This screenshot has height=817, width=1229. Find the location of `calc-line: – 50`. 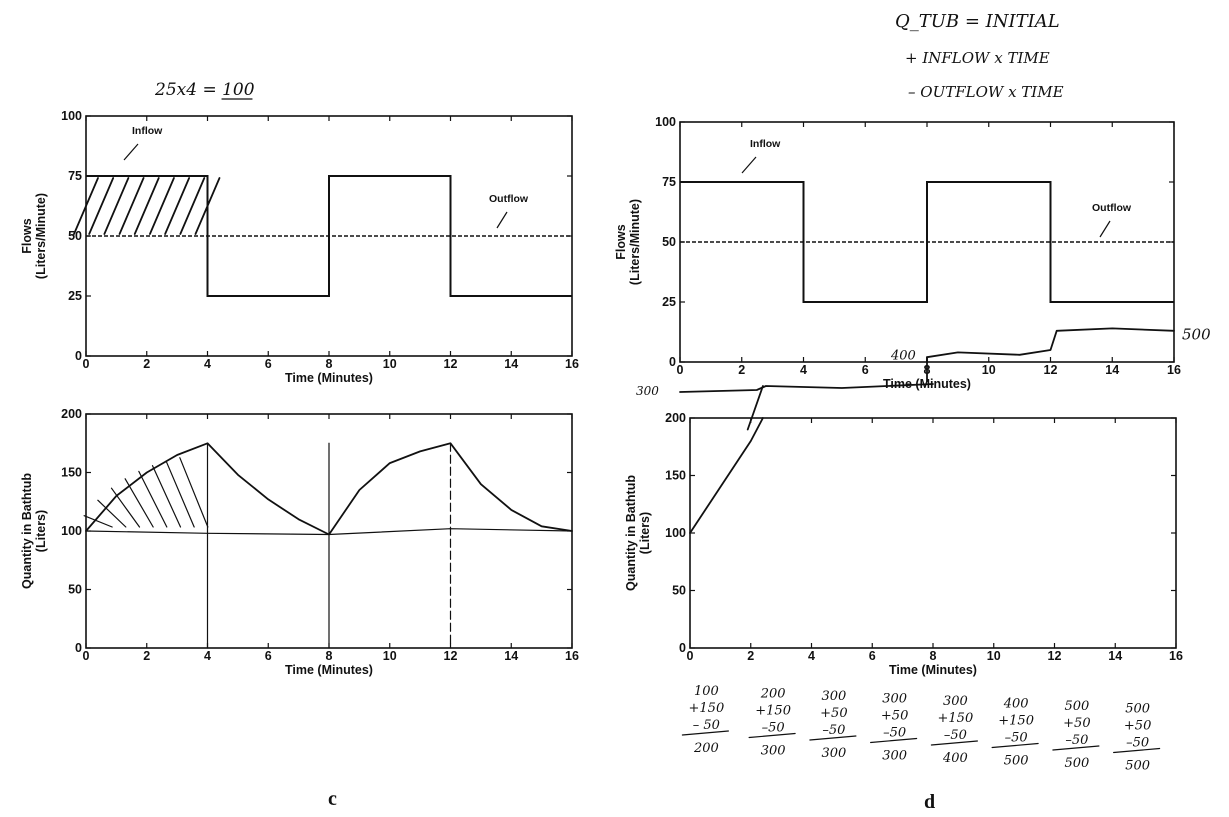

calc-line: – 50 is located at coordinates (706, 725).